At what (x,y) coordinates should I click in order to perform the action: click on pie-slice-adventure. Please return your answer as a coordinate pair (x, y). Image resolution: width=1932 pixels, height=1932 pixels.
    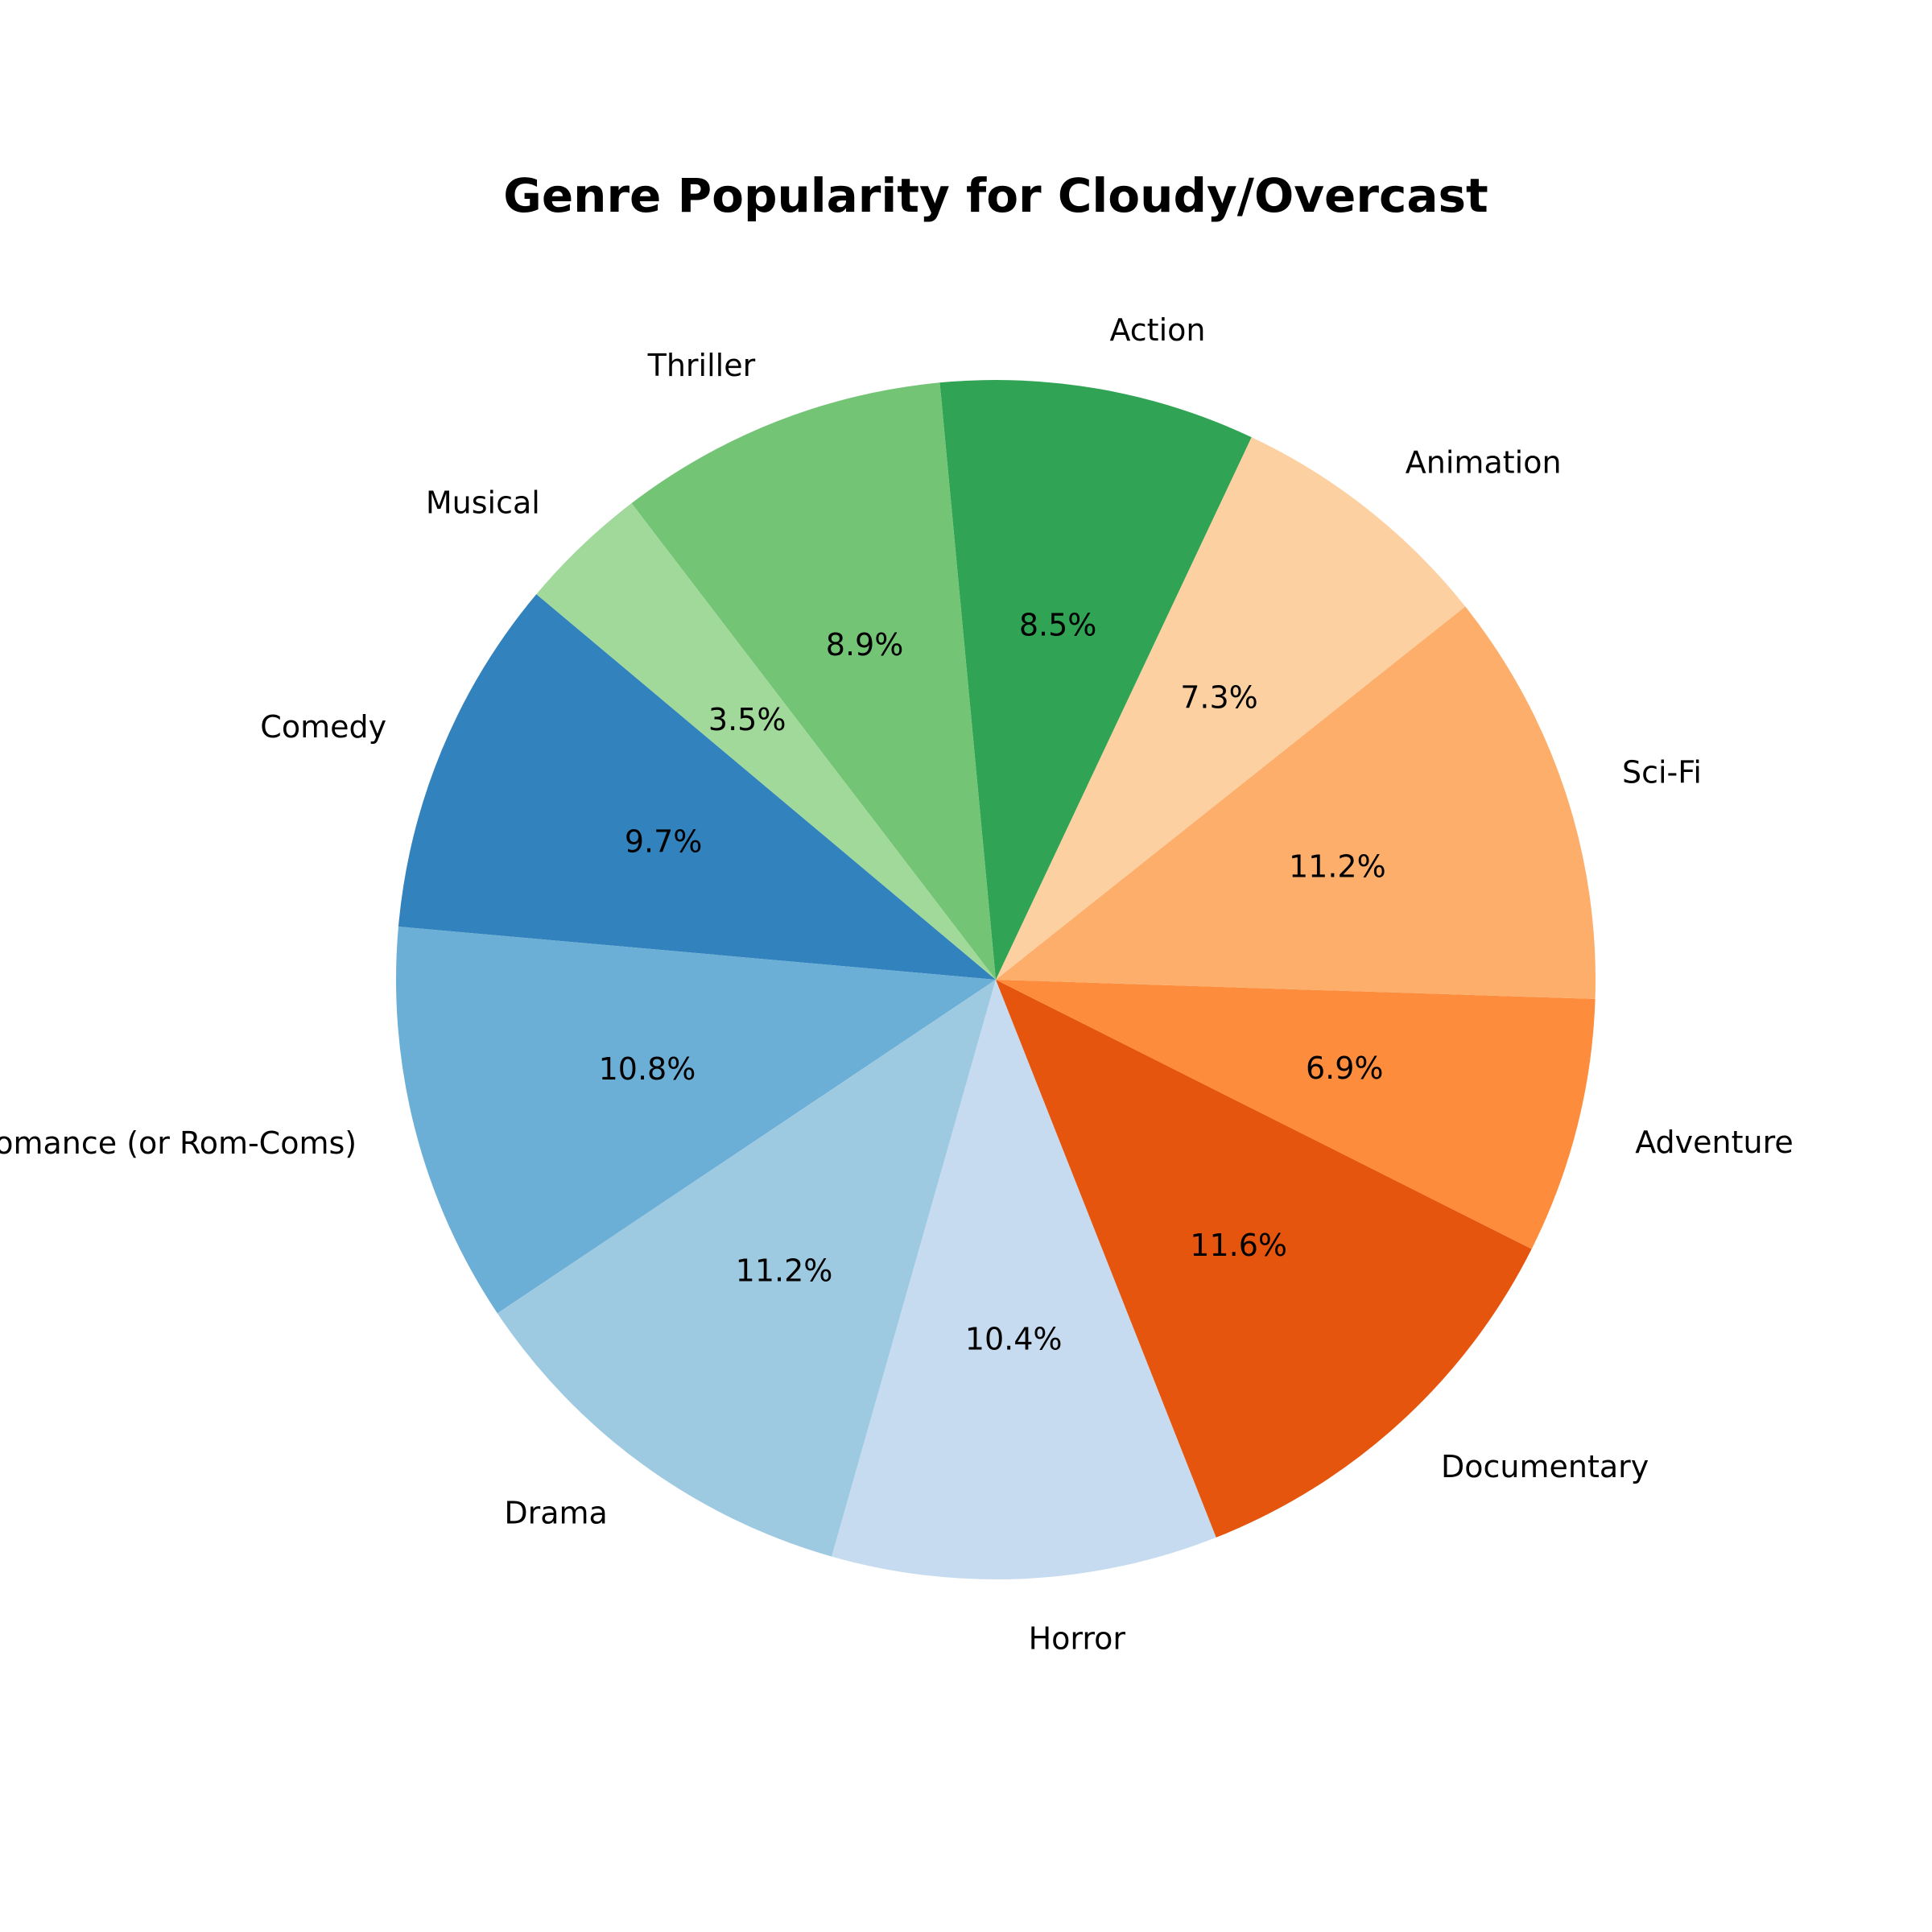
    Looking at the image, I should click on (1296, 1114).